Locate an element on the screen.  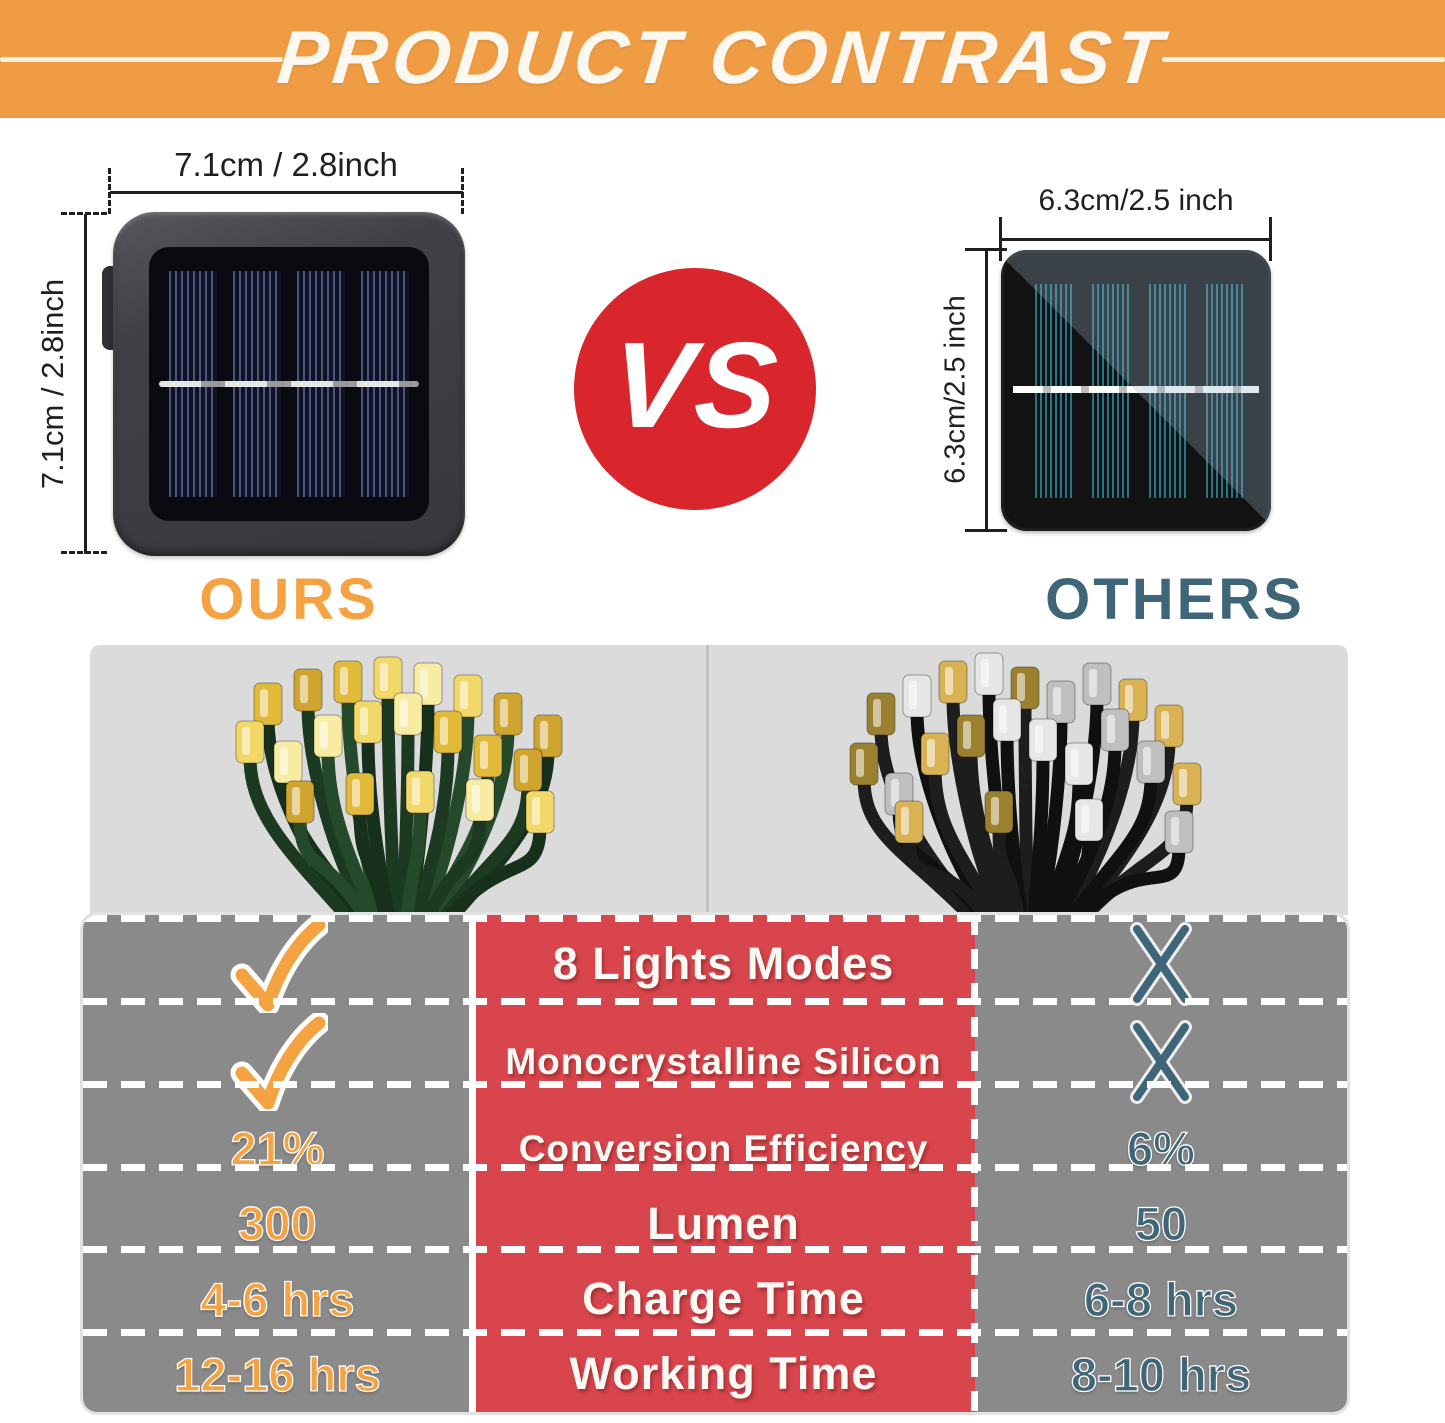
lights-photo-ours is located at coordinates (399, 785).